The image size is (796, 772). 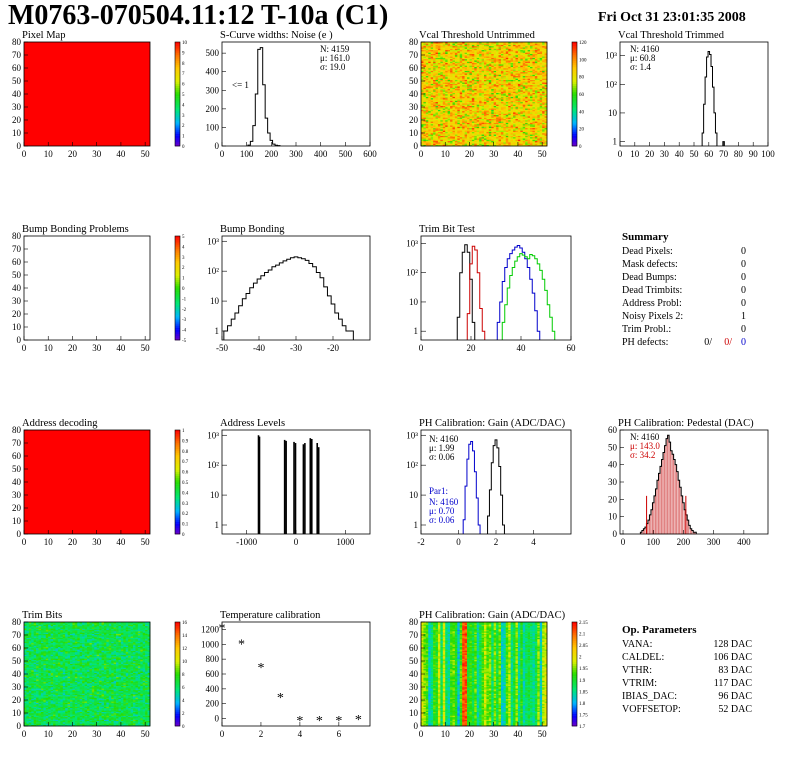 I want to click on panel-title: PH Calibration: Gain (ADC/DAC), so click(x=492, y=423).